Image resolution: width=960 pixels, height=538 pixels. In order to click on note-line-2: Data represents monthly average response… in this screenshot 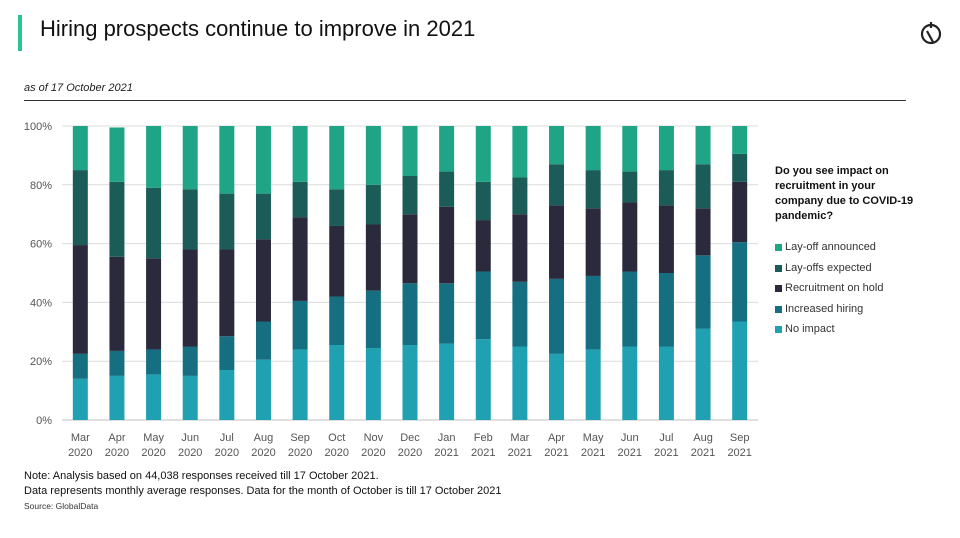, I will do `click(263, 491)`.